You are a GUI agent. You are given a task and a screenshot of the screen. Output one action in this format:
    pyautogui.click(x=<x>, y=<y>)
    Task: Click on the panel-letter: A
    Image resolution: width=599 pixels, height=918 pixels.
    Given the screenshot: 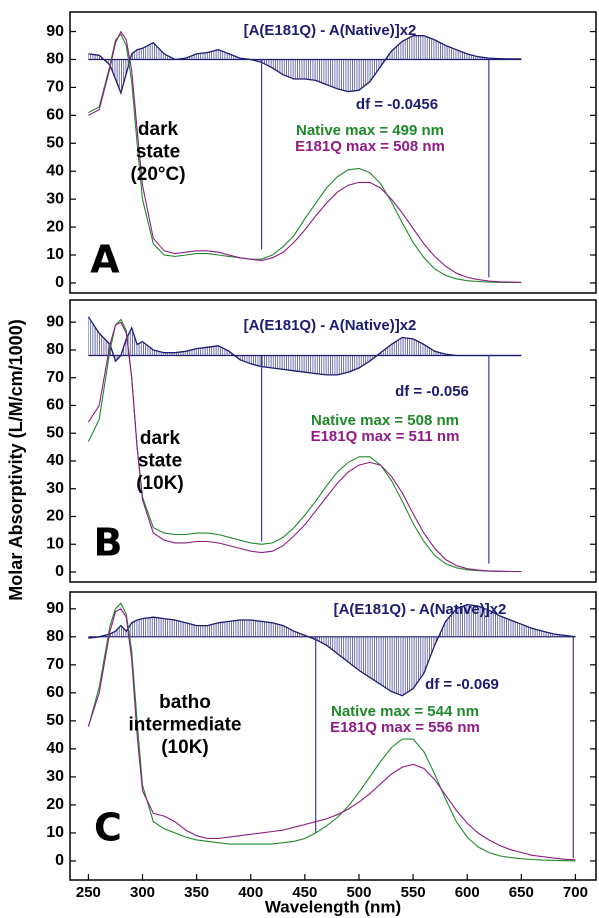 What is the action you would take?
    pyautogui.click(x=105, y=260)
    